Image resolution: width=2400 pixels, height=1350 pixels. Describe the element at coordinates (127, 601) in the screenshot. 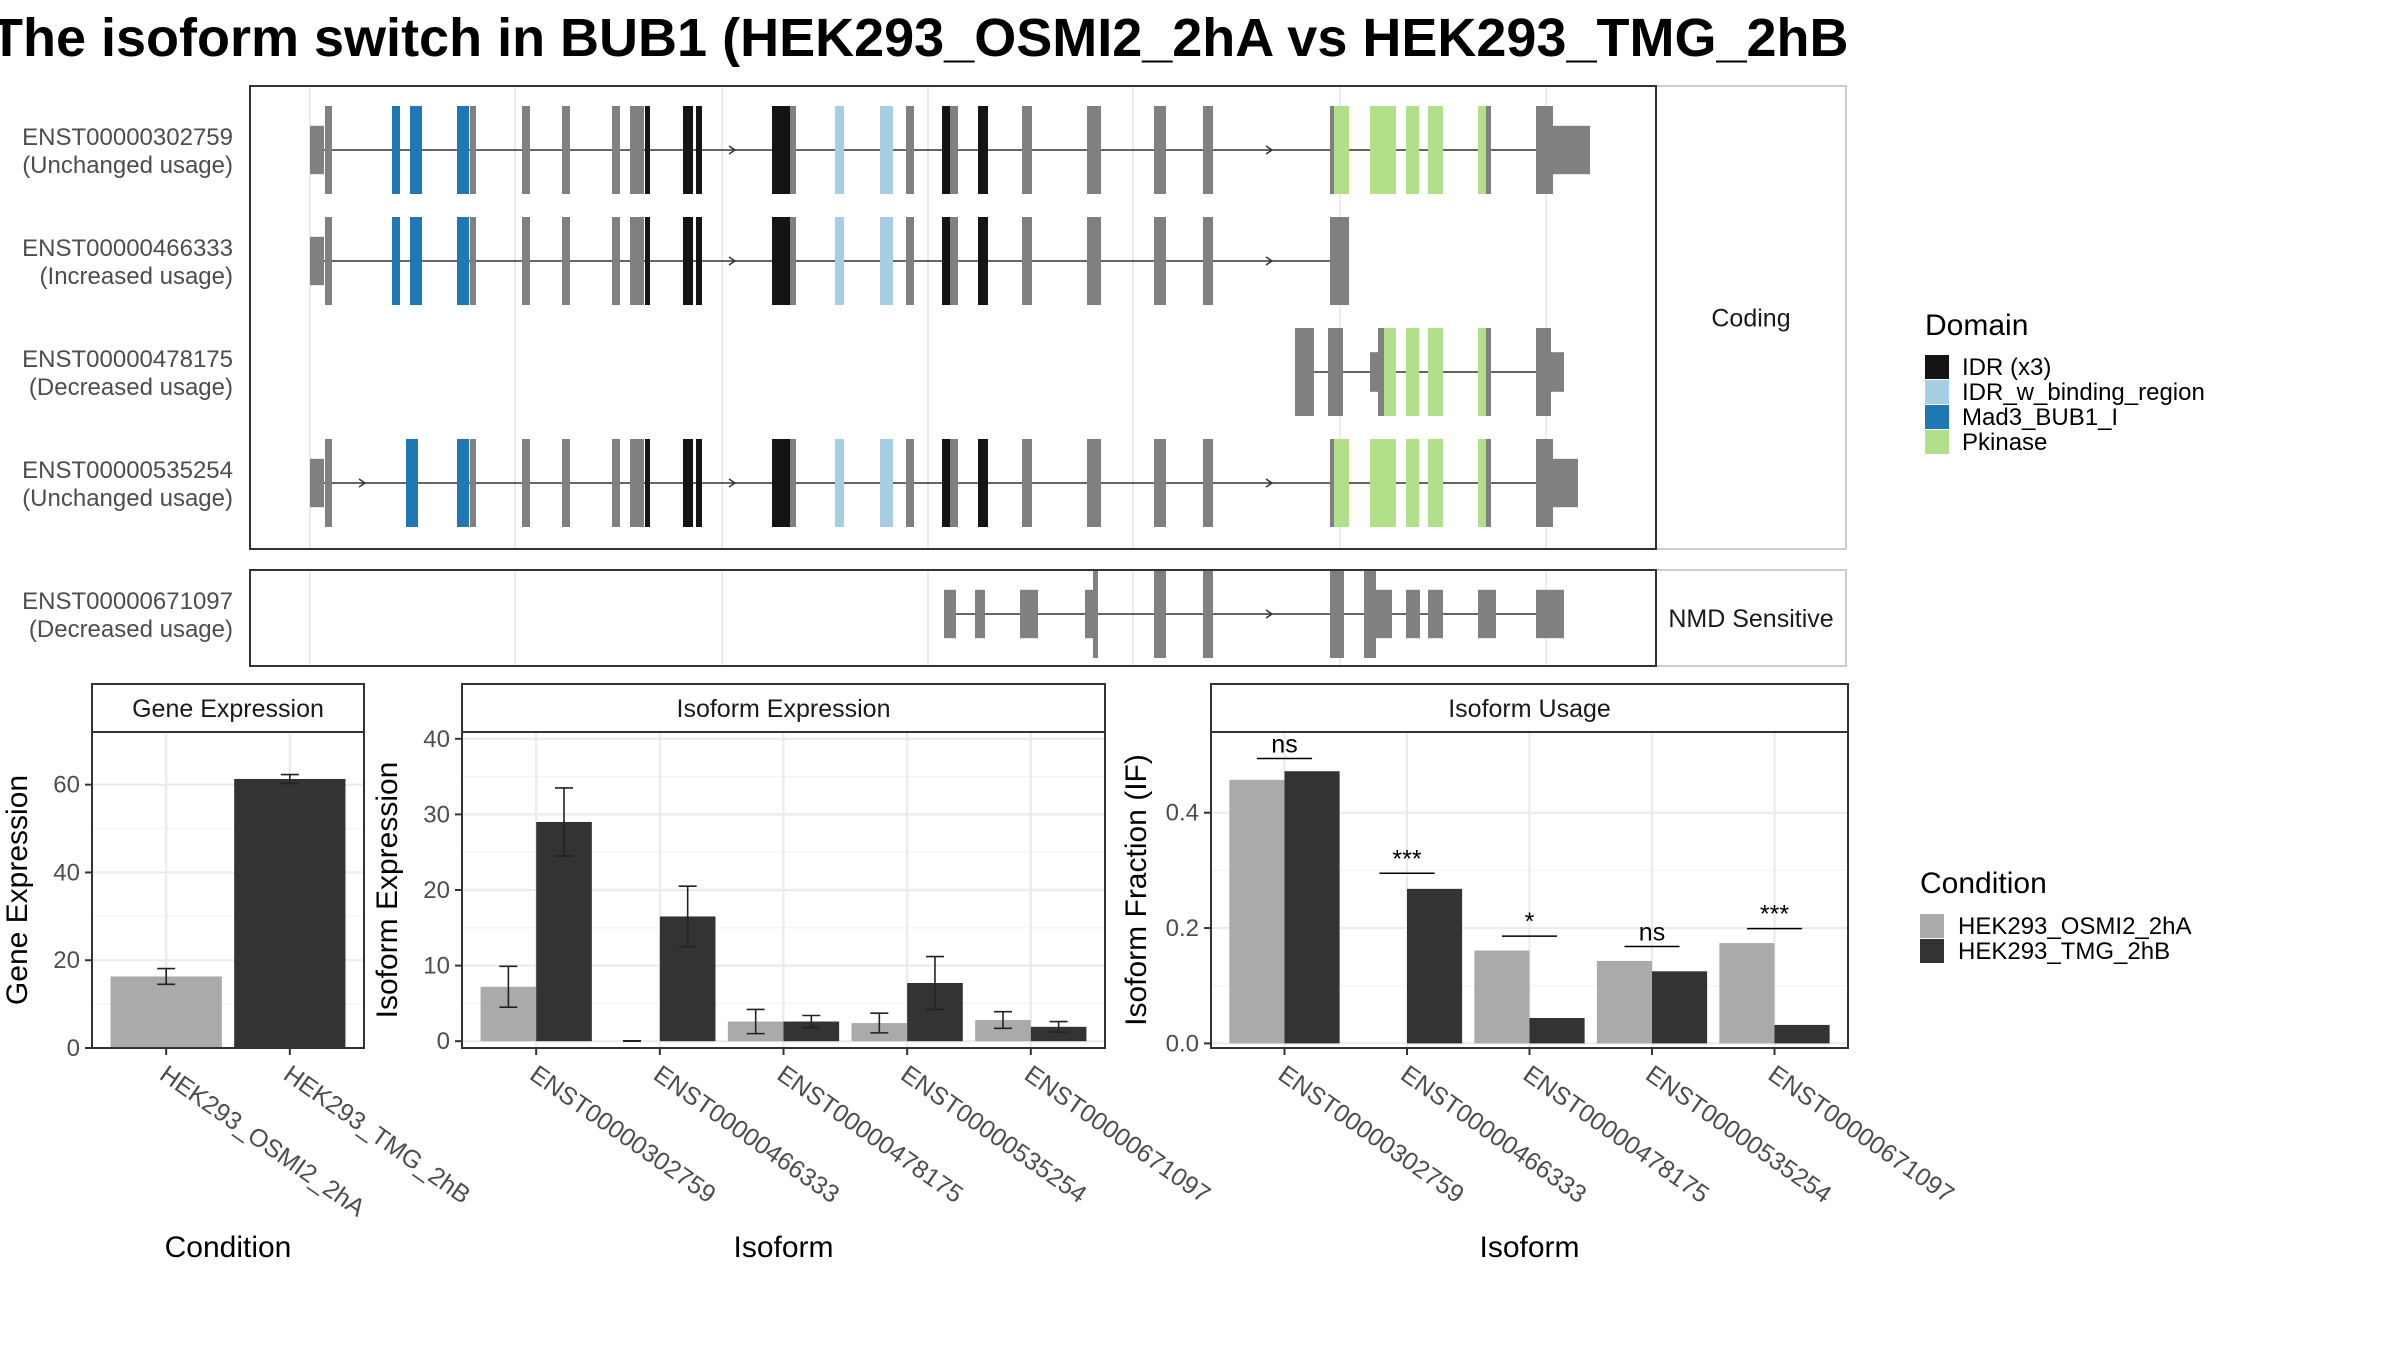

I see `transcript-id-label: ENST00000671097` at that location.